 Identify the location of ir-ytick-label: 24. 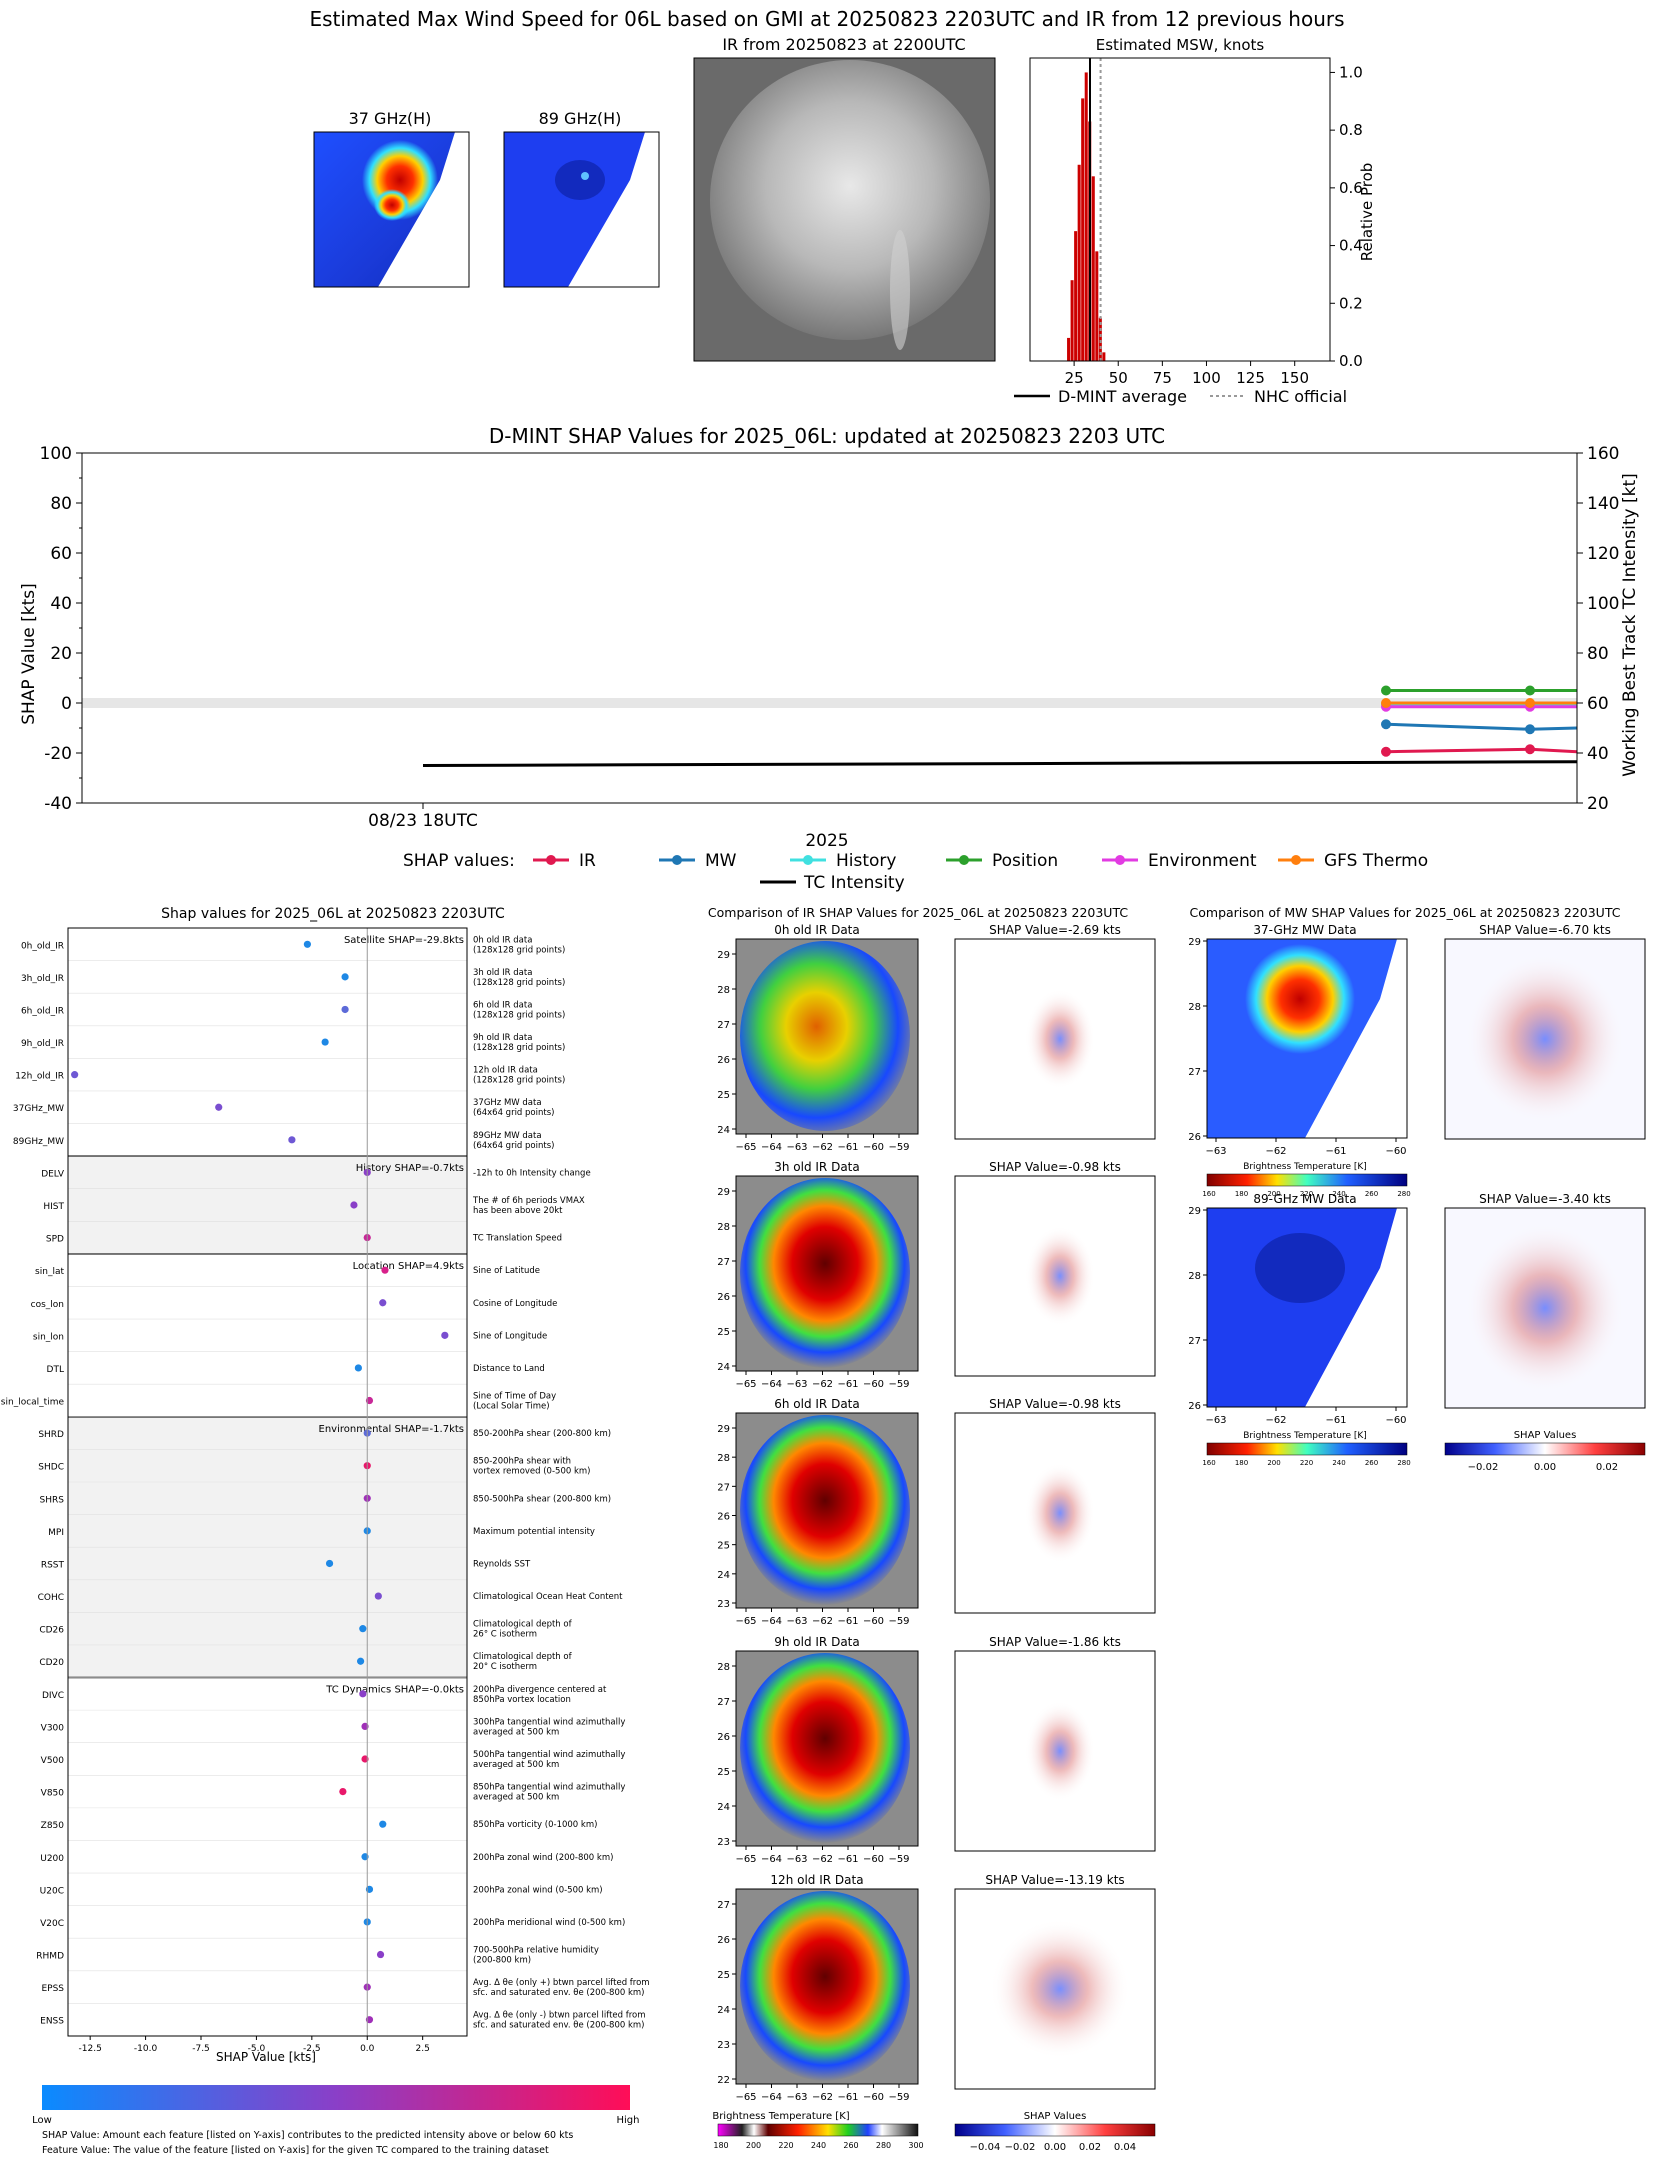
(723, 1130).